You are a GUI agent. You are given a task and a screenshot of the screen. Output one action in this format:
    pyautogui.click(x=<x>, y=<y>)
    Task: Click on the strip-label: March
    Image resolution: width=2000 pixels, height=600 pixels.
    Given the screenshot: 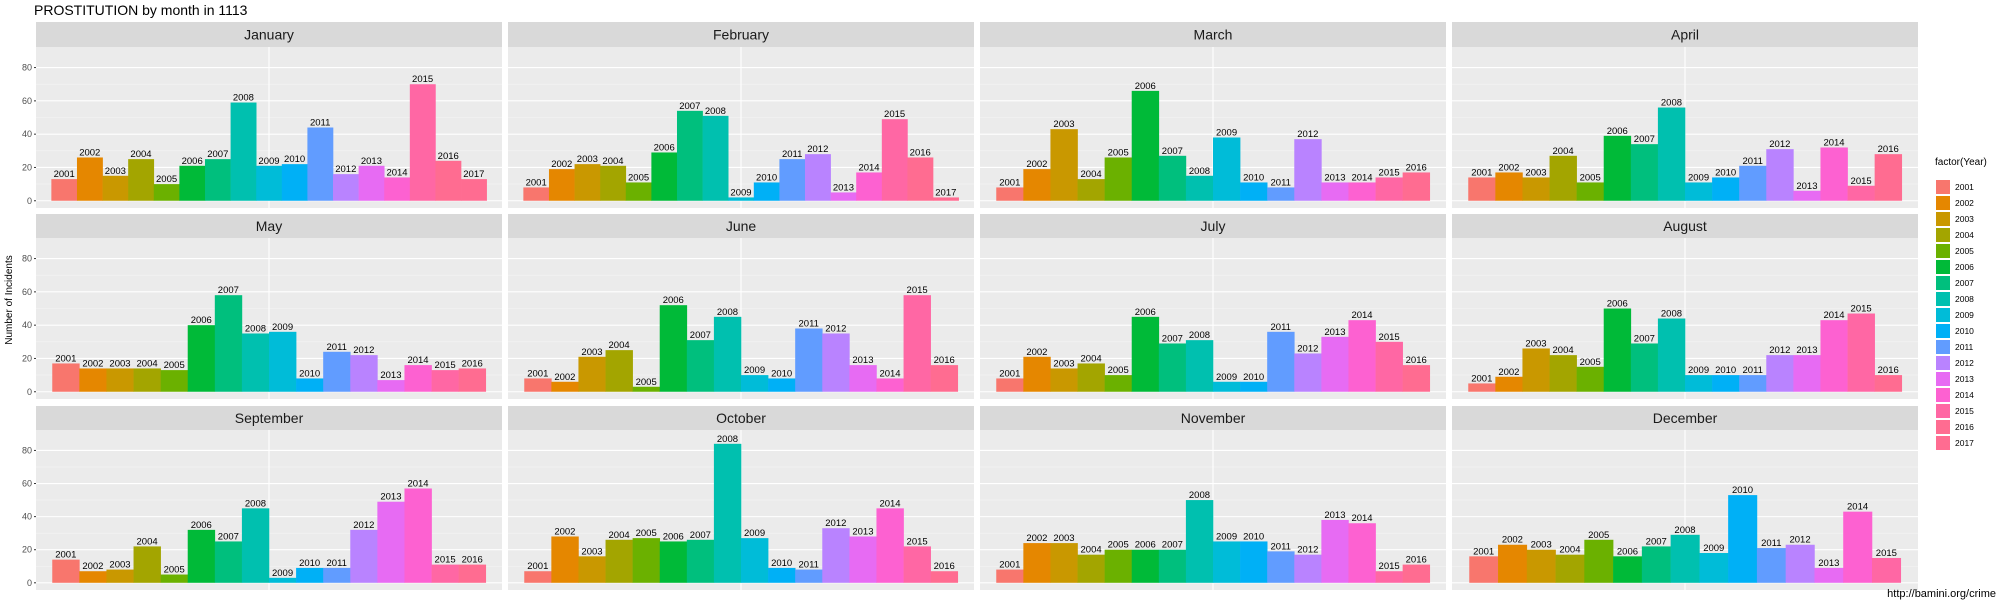 What is the action you would take?
    pyautogui.click(x=1213, y=35)
    